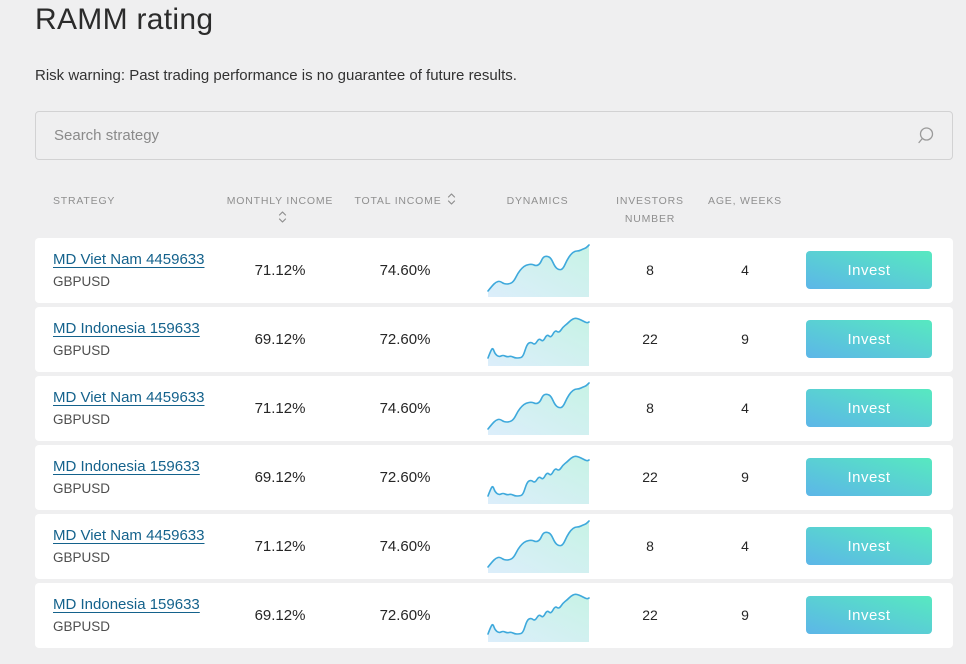 The image size is (966, 664). I want to click on search-box, so click(494, 135).